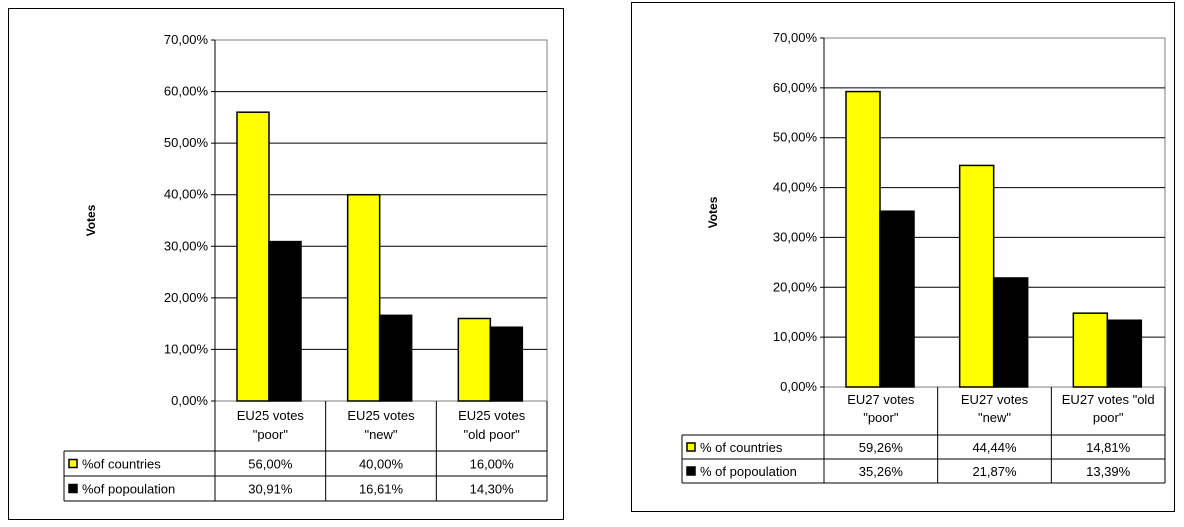 The height and width of the screenshot is (527, 1184). I want to click on category-label: EU27 votes "old, so click(1108, 399).